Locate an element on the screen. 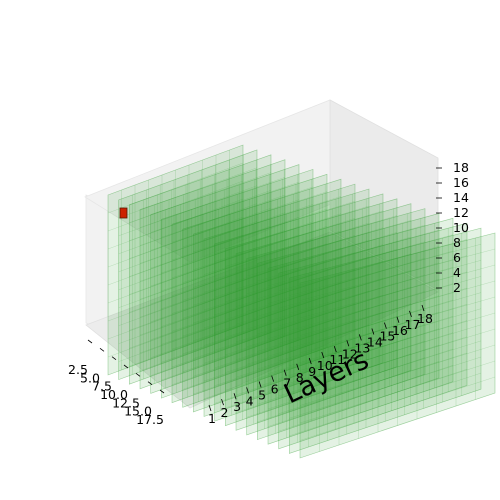  z-tick-label: 4 is located at coordinates (457, 272).